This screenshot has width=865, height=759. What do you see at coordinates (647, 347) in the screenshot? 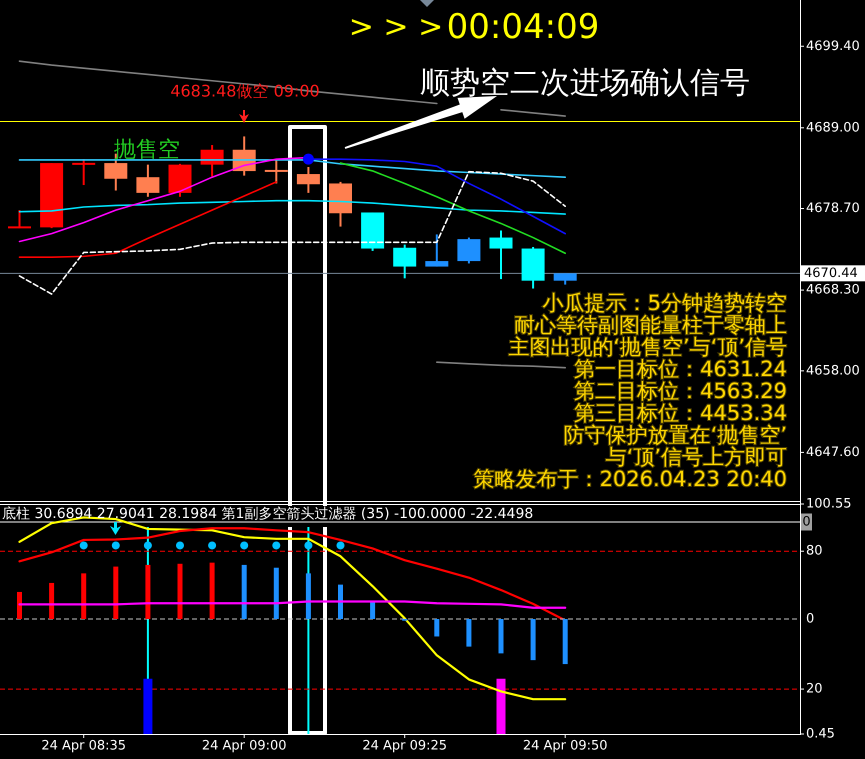
I see `annotation: 主图出现的‘抛售空’与‘顶’信号` at bounding box center [647, 347].